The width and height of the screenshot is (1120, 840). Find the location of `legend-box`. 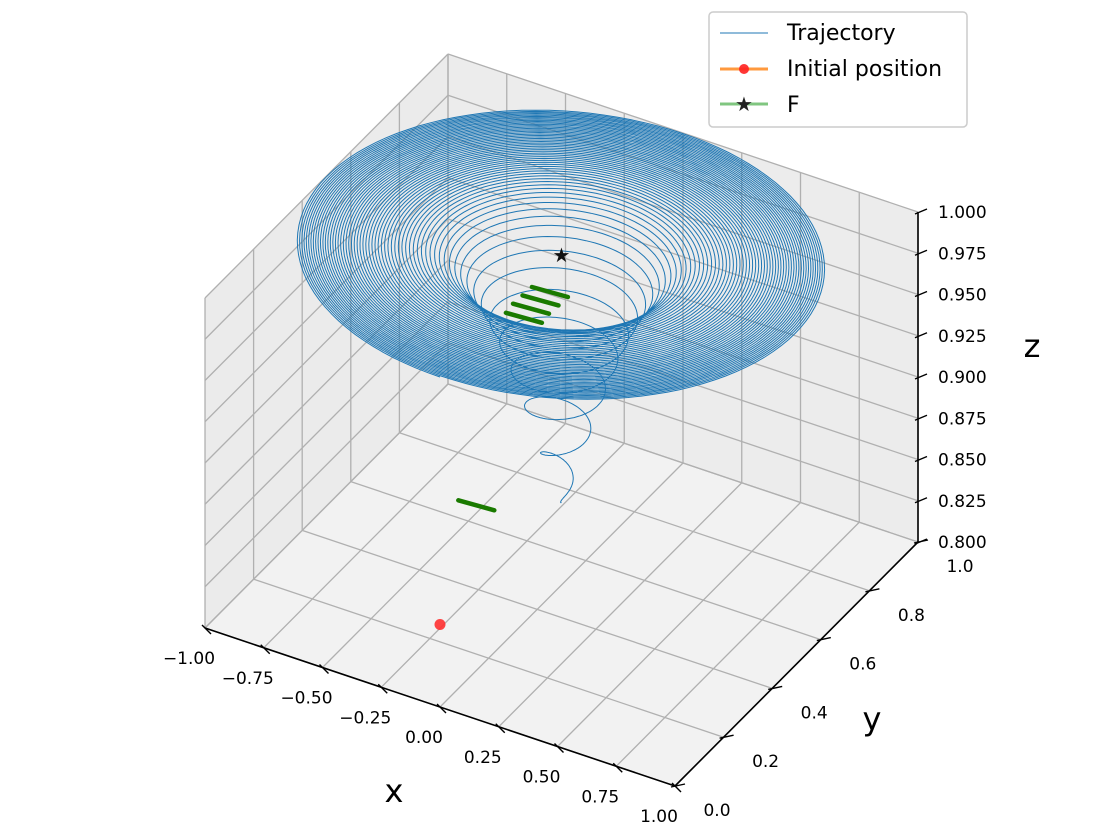

legend-box is located at coordinates (838, 69).